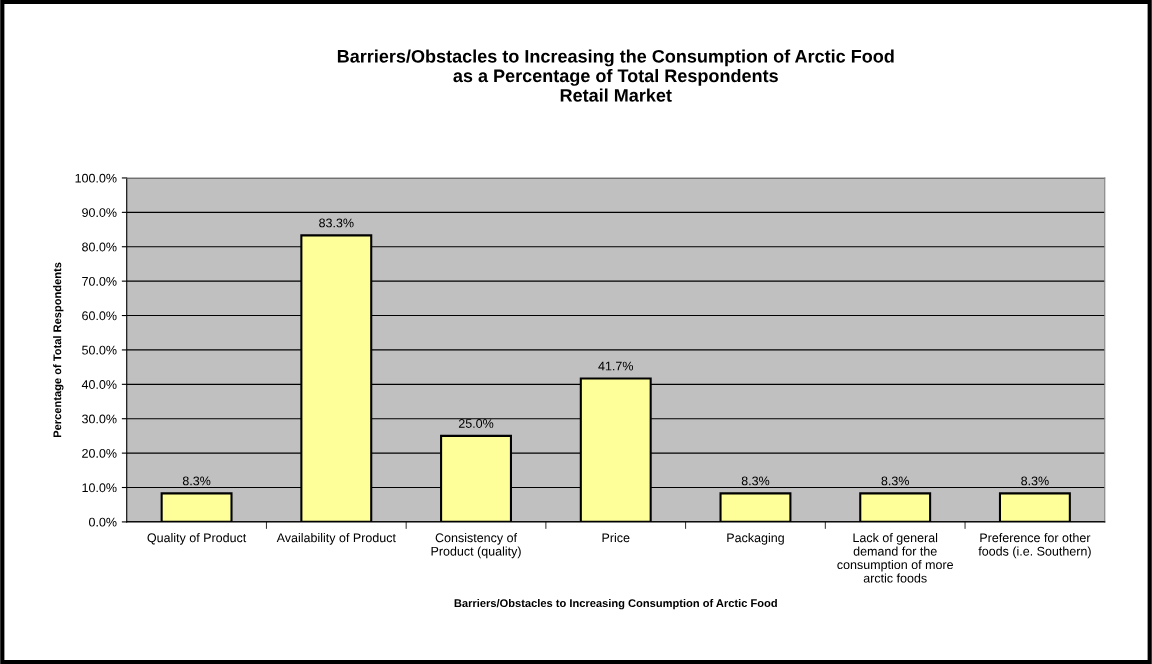 This screenshot has height=664, width=1152. Describe the element at coordinates (99, 453) in the screenshot. I see `y-tick-label: 20.0%` at that location.